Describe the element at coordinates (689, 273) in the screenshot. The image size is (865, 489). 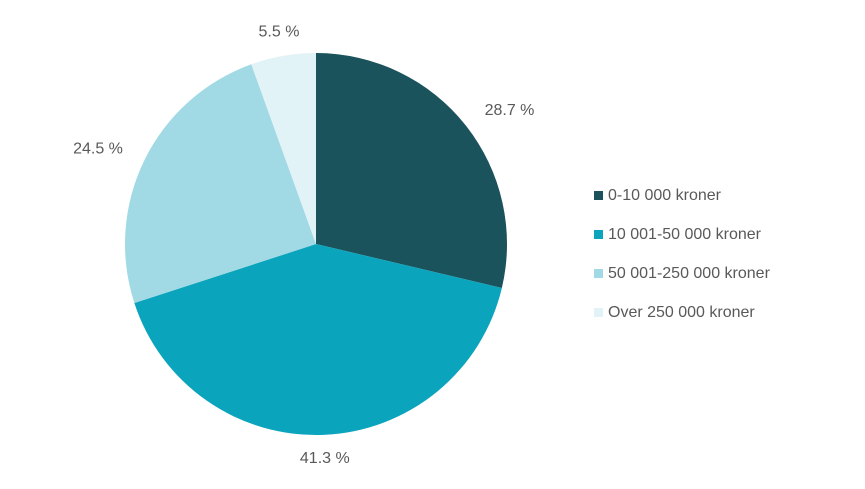
I see `legend-label: 50 001-250 000 kroner` at that location.